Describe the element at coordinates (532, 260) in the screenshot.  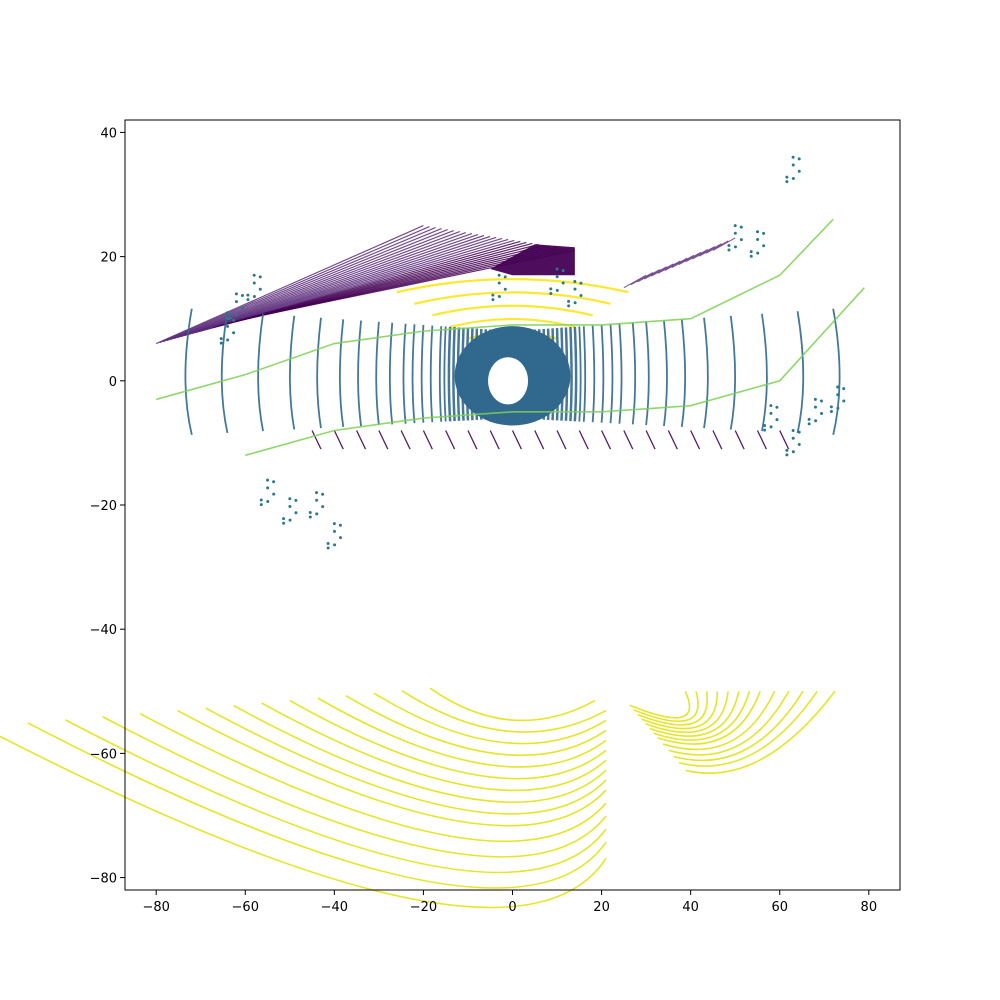
I see `building-block` at that location.